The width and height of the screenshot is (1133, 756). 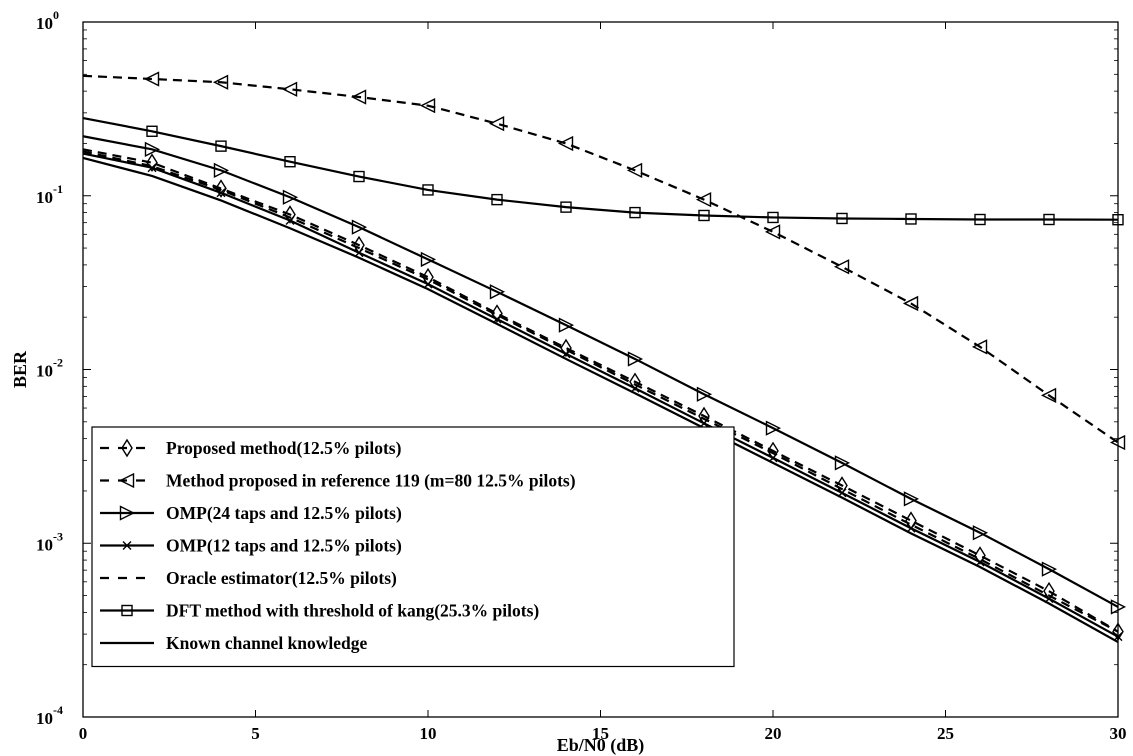 I want to click on legend-label: OMP(24 taps and 12.5% pilots), so click(x=284, y=513).